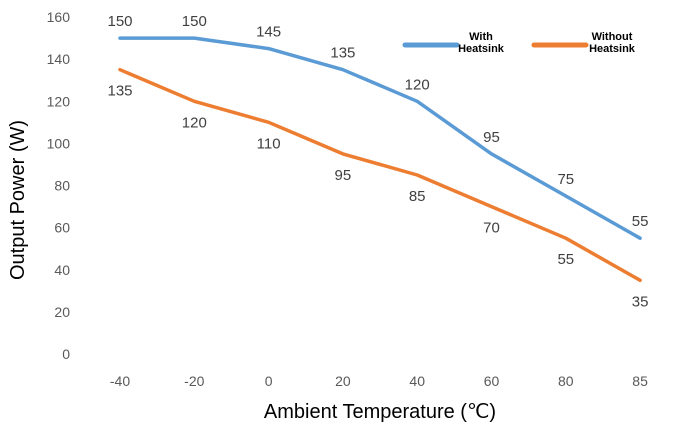  I want to click on x-tick-label: -20, so click(194, 381).